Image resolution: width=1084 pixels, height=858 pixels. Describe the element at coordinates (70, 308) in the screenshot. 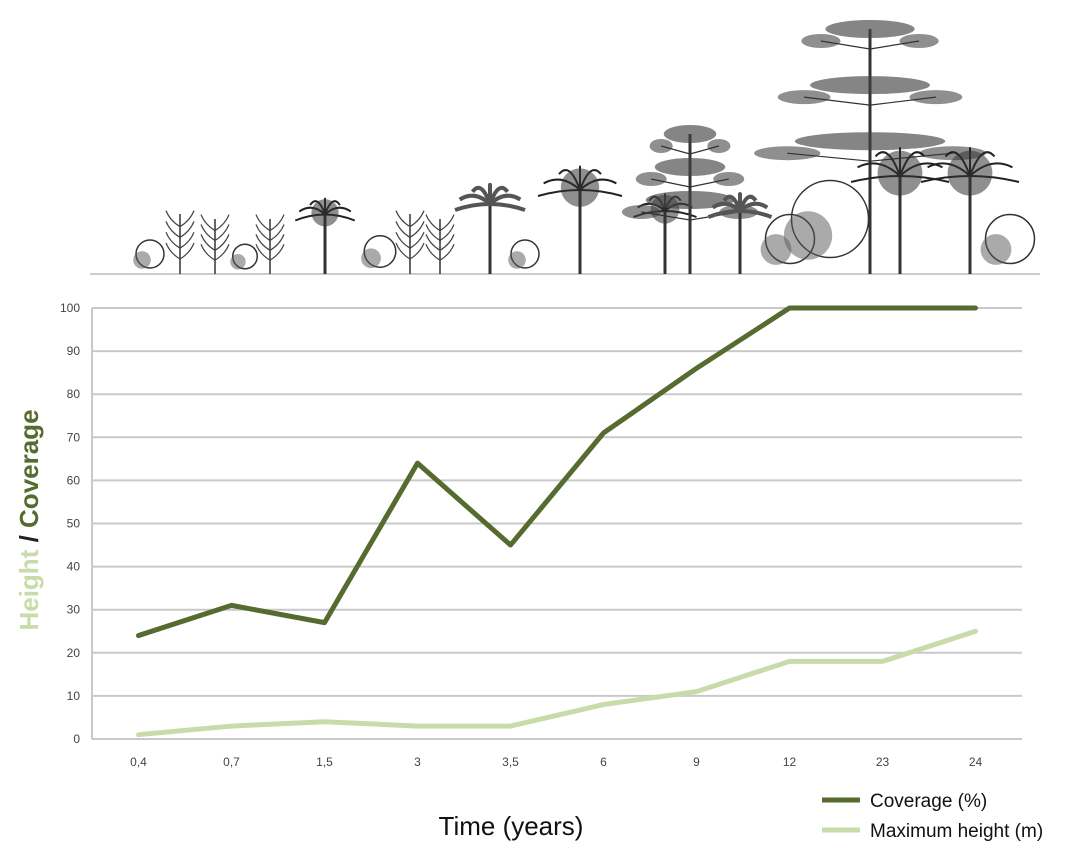

I see `y-tick-label: 100` at that location.